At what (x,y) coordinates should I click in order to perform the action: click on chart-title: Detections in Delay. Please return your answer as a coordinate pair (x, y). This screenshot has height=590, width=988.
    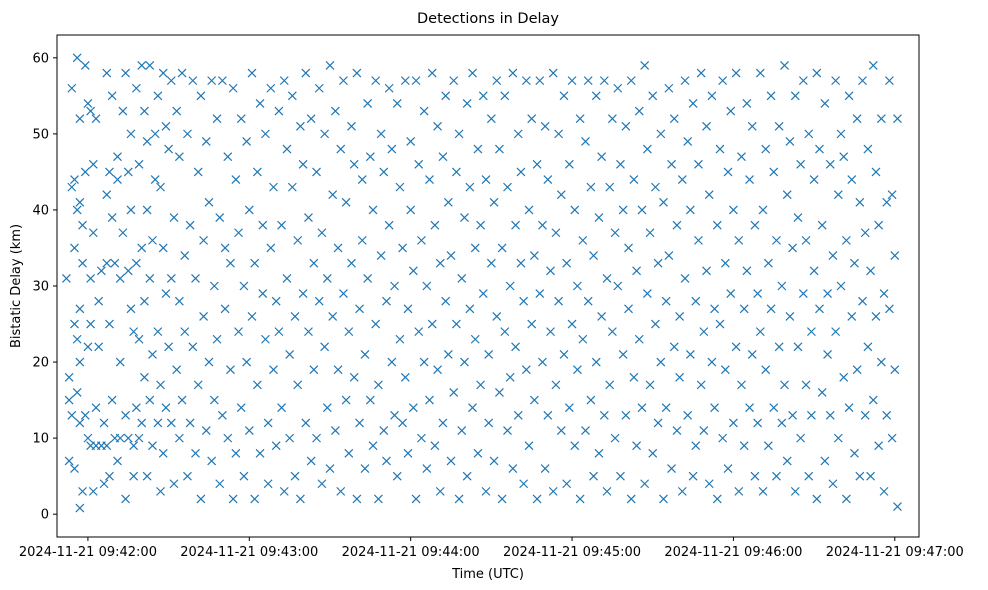
    Looking at the image, I should click on (488, 19).